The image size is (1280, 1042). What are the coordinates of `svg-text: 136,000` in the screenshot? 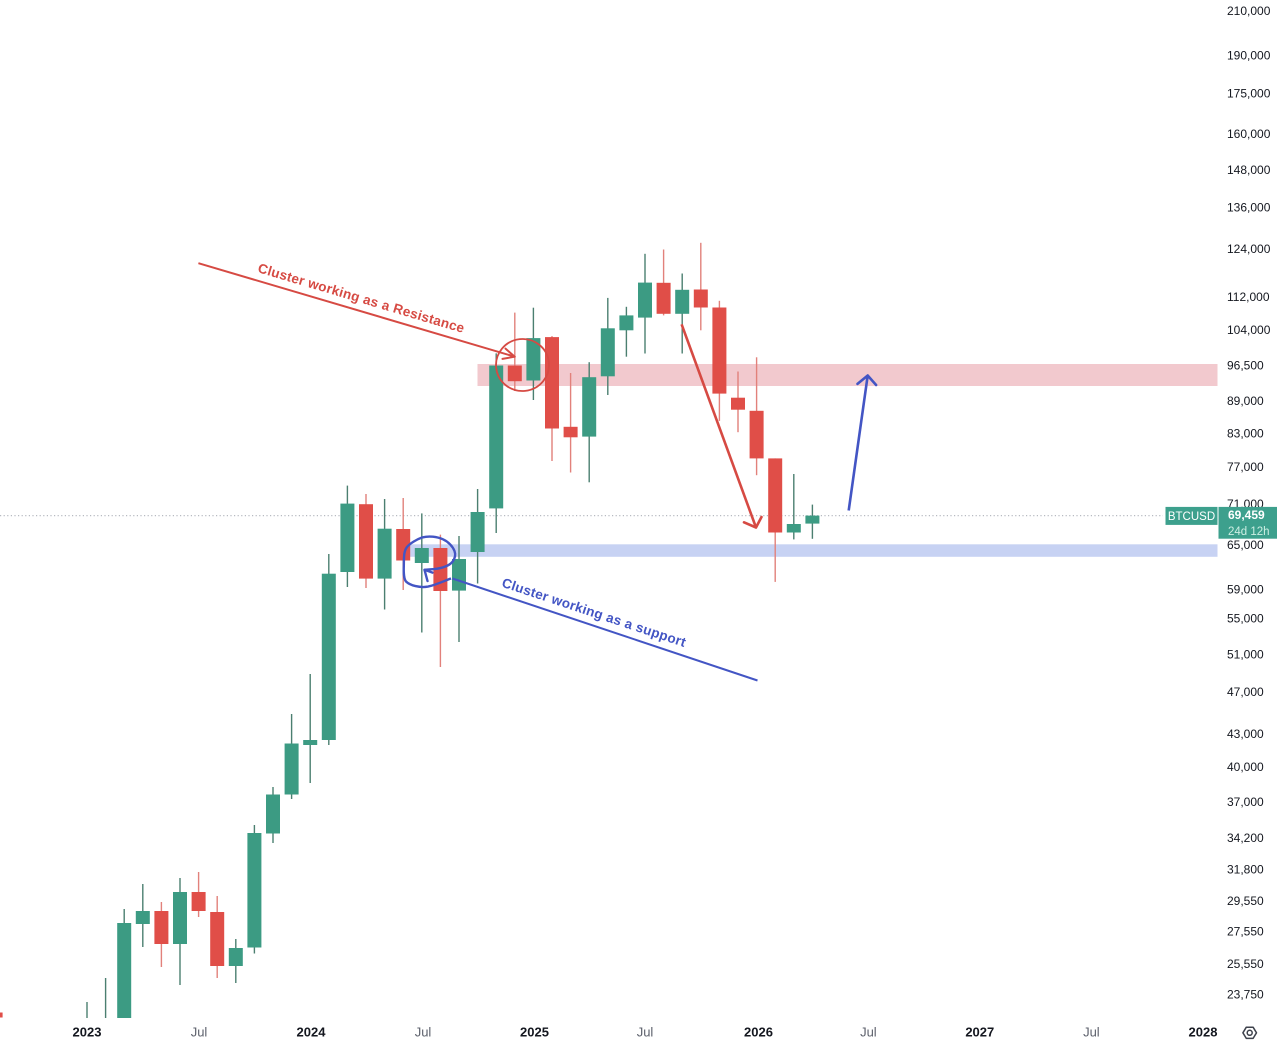 It's located at (1249, 208).